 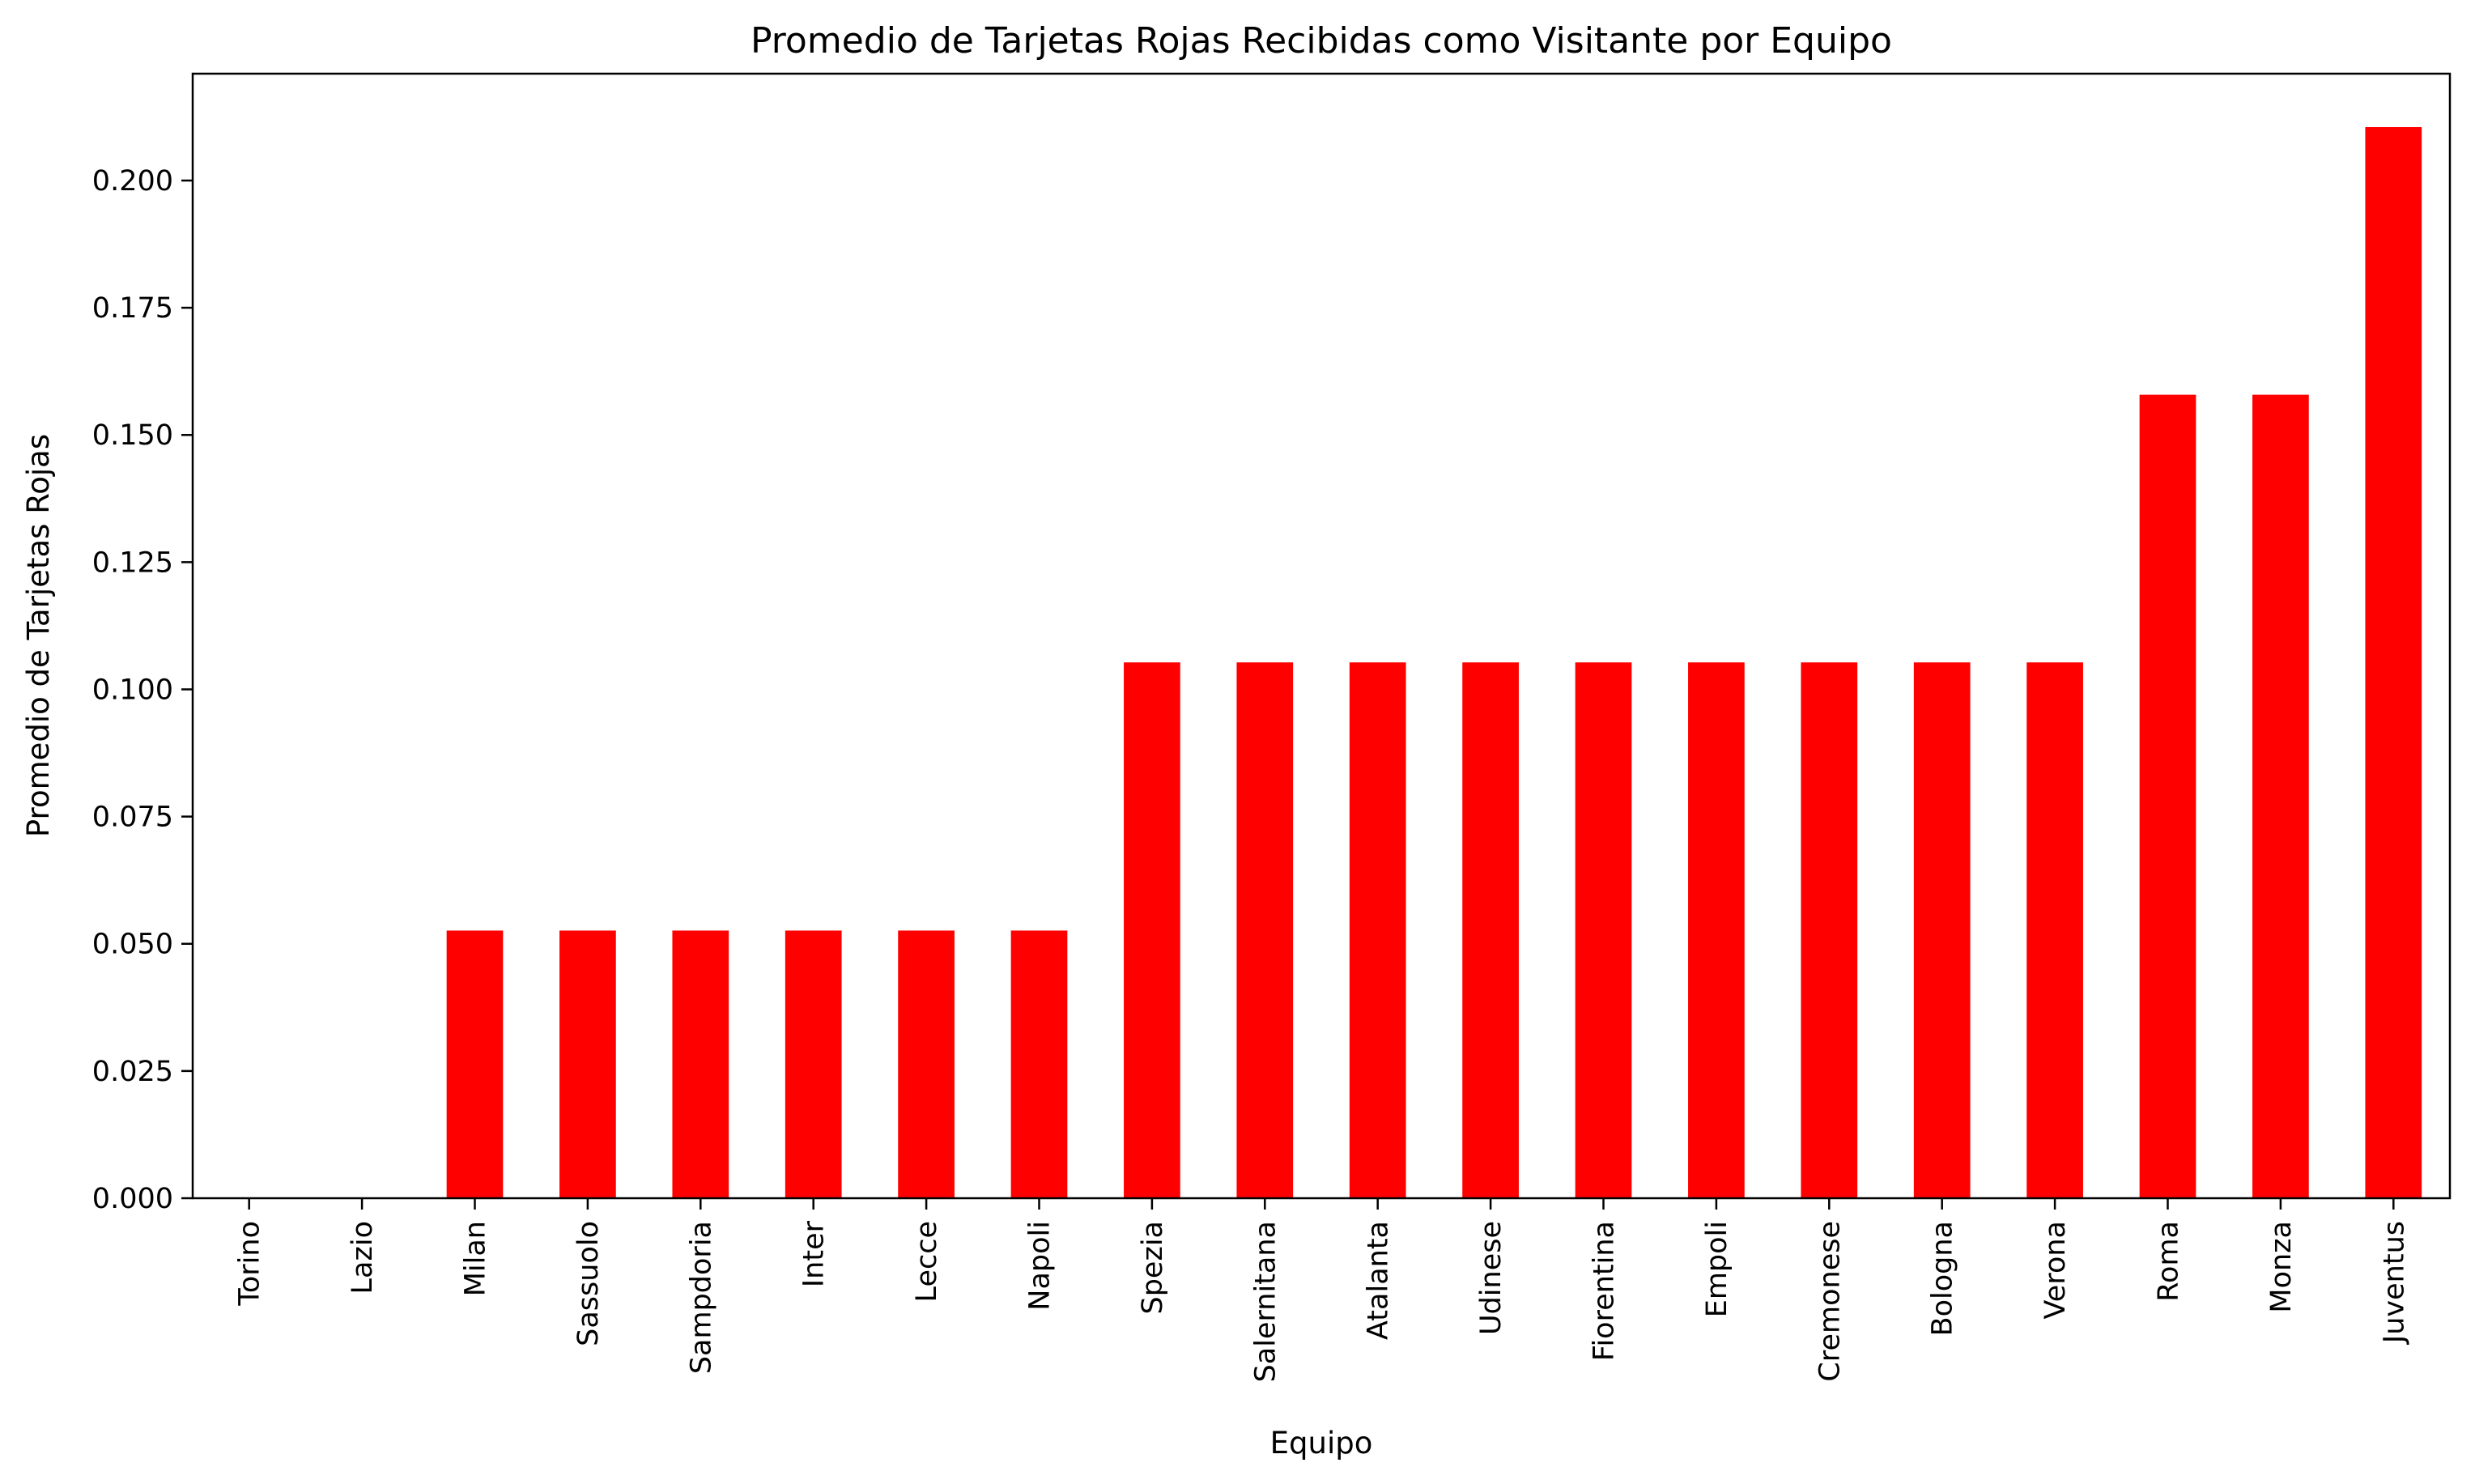 I want to click on bar-udinese, so click(x=1490, y=930).